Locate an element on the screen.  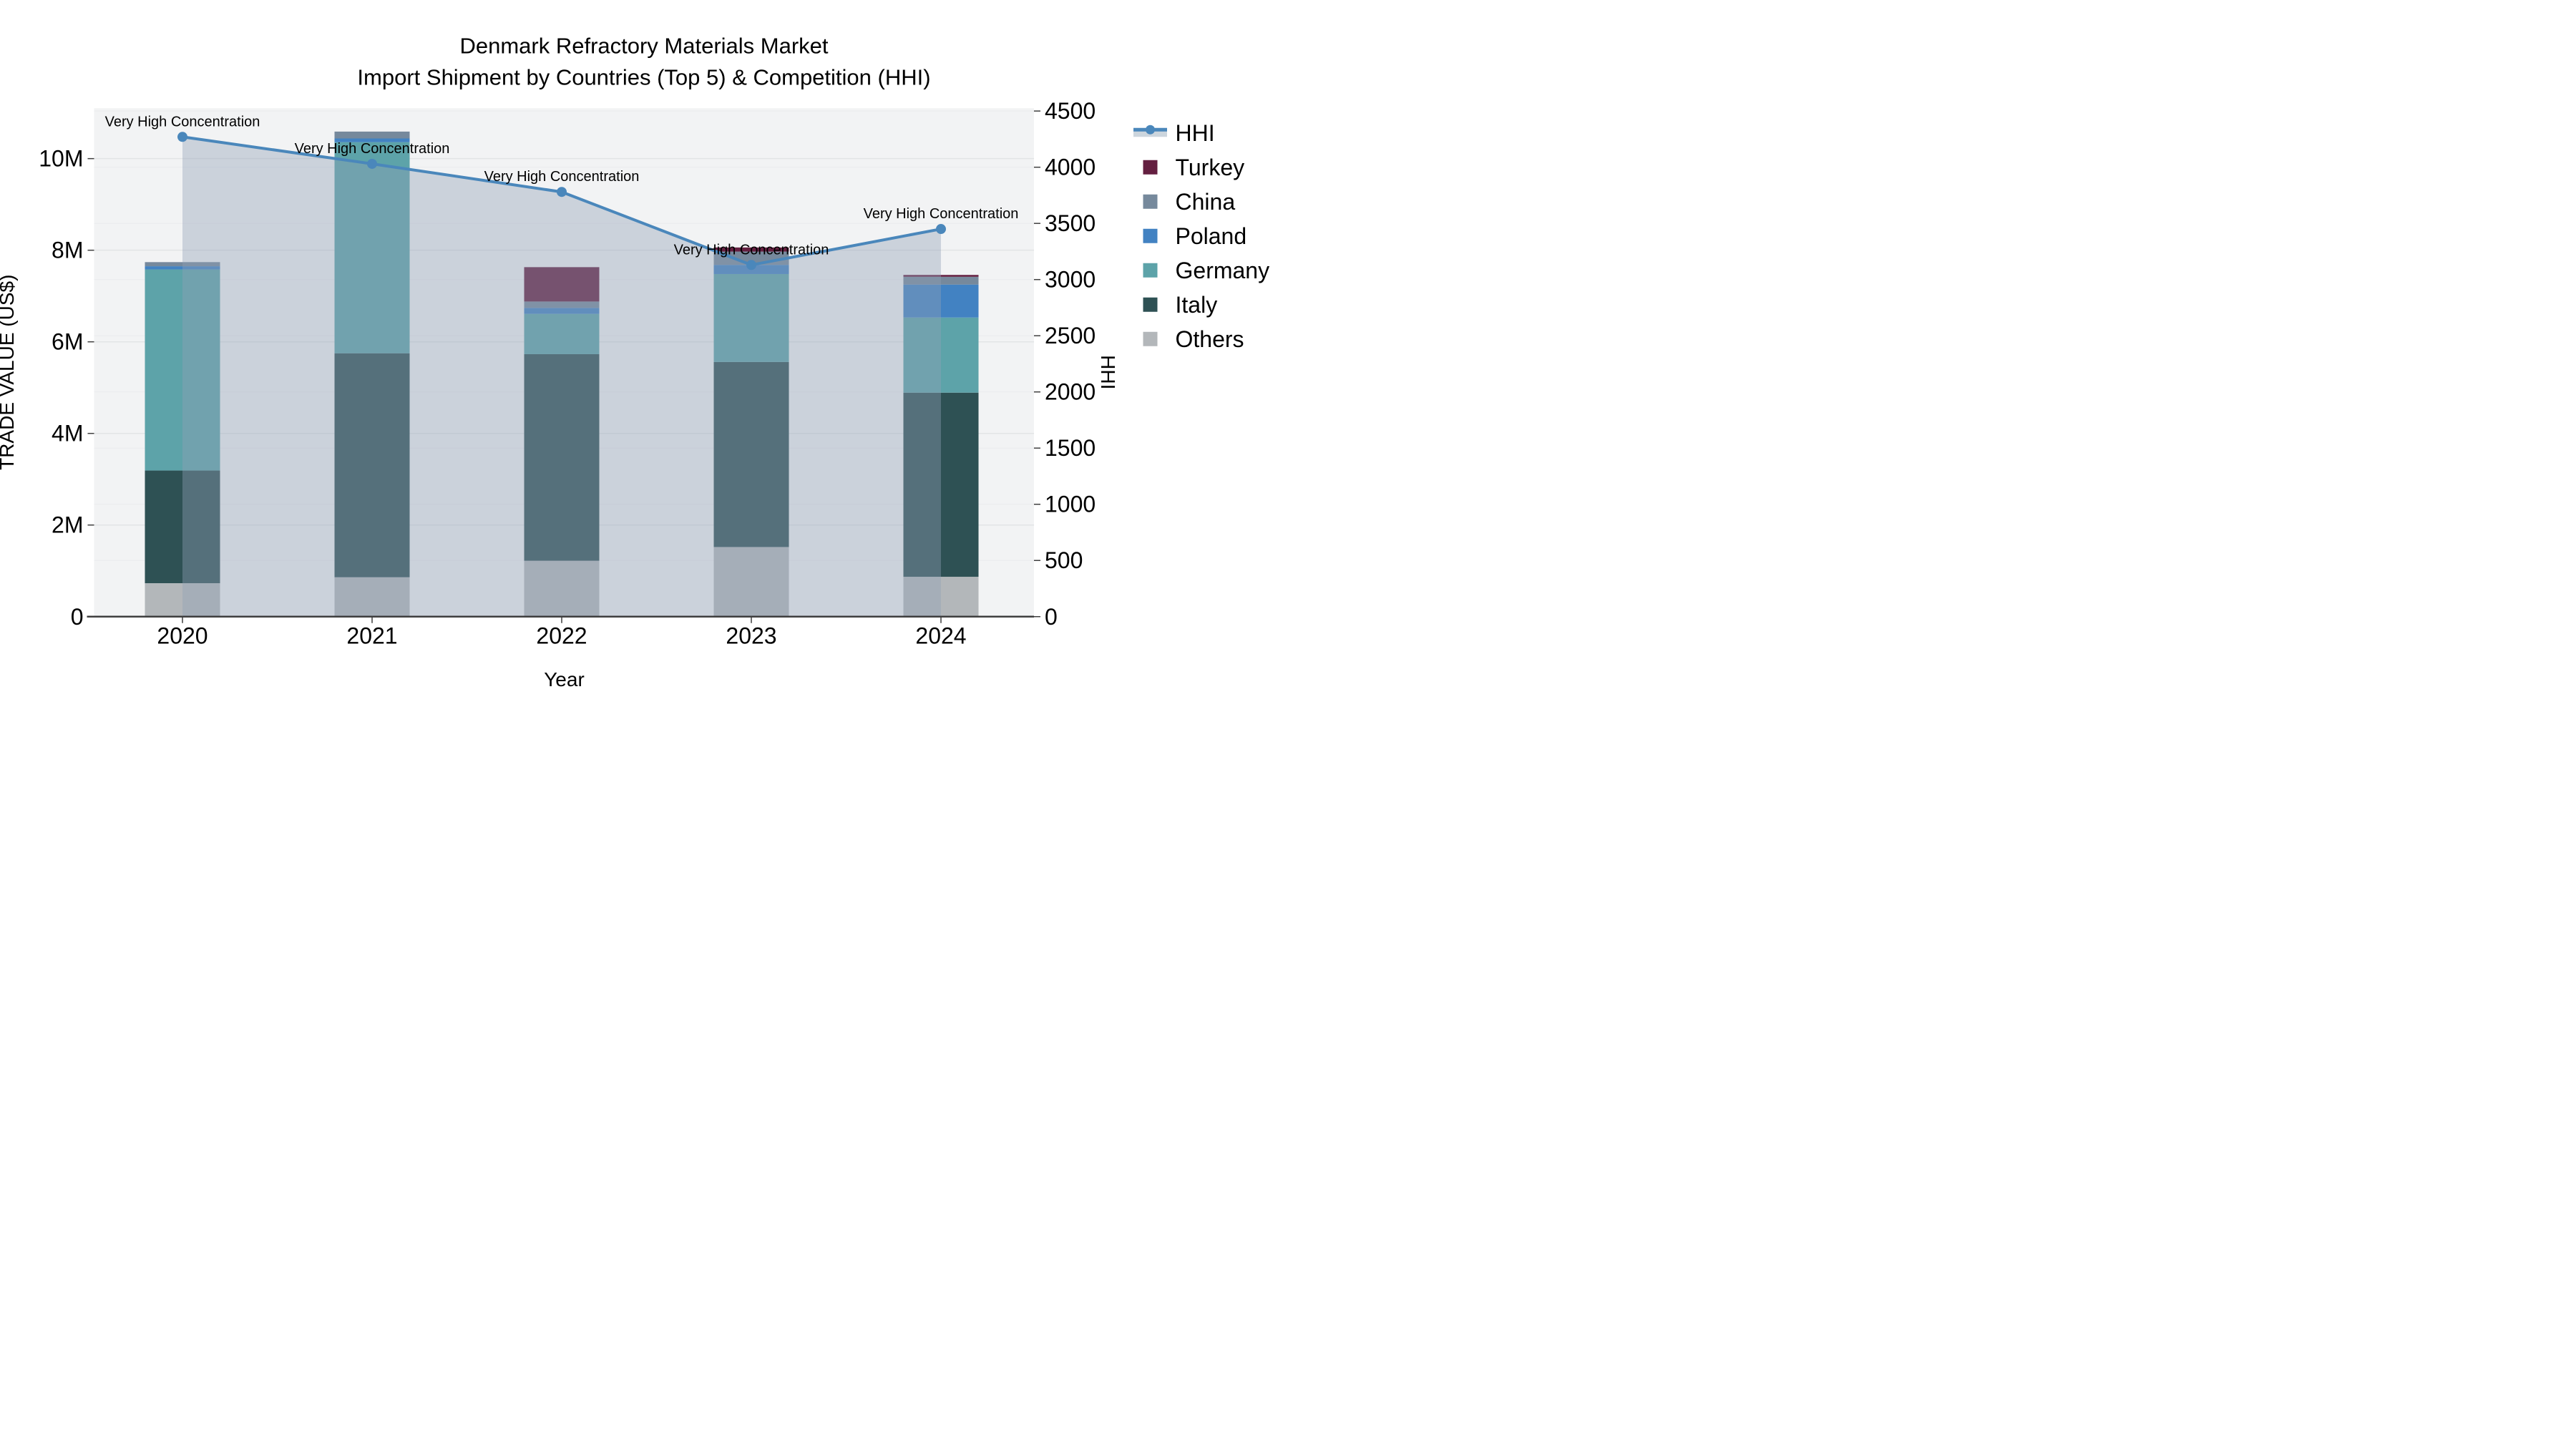
legend-swatch-poland is located at coordinates (1150, 235).